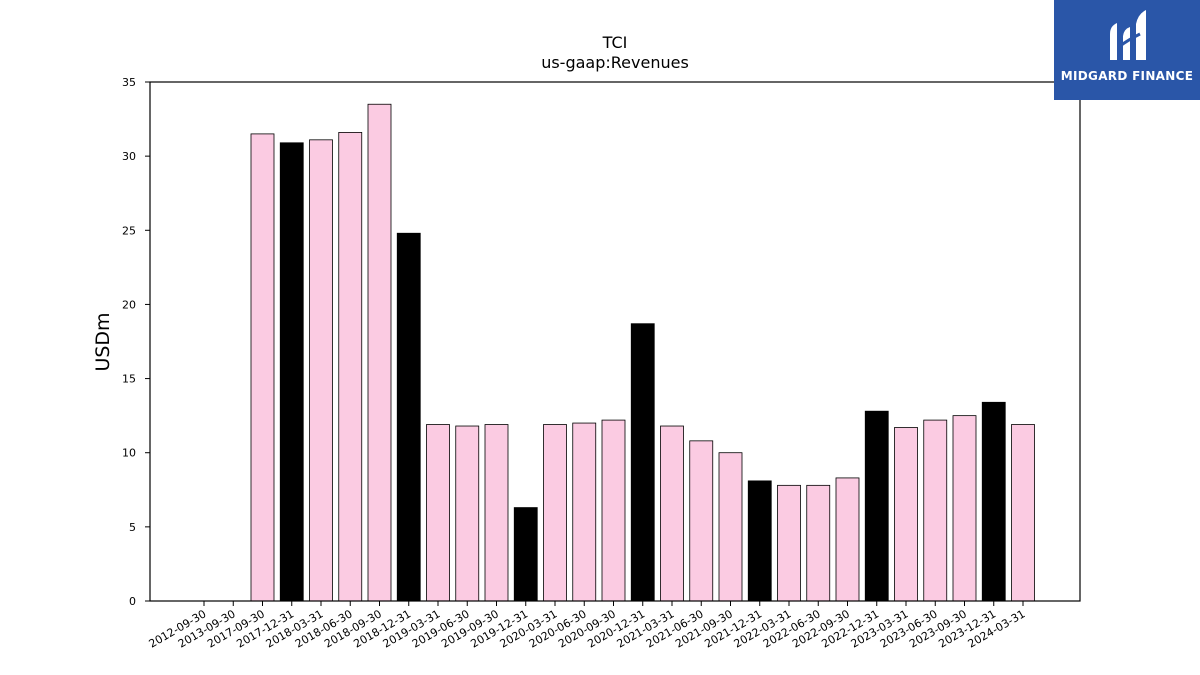 The height and width of the screenshot is (675, 1200). Describe the element at coordinates (129, 304) in the screenshot. I see `y-tick-label: 20` at that location.